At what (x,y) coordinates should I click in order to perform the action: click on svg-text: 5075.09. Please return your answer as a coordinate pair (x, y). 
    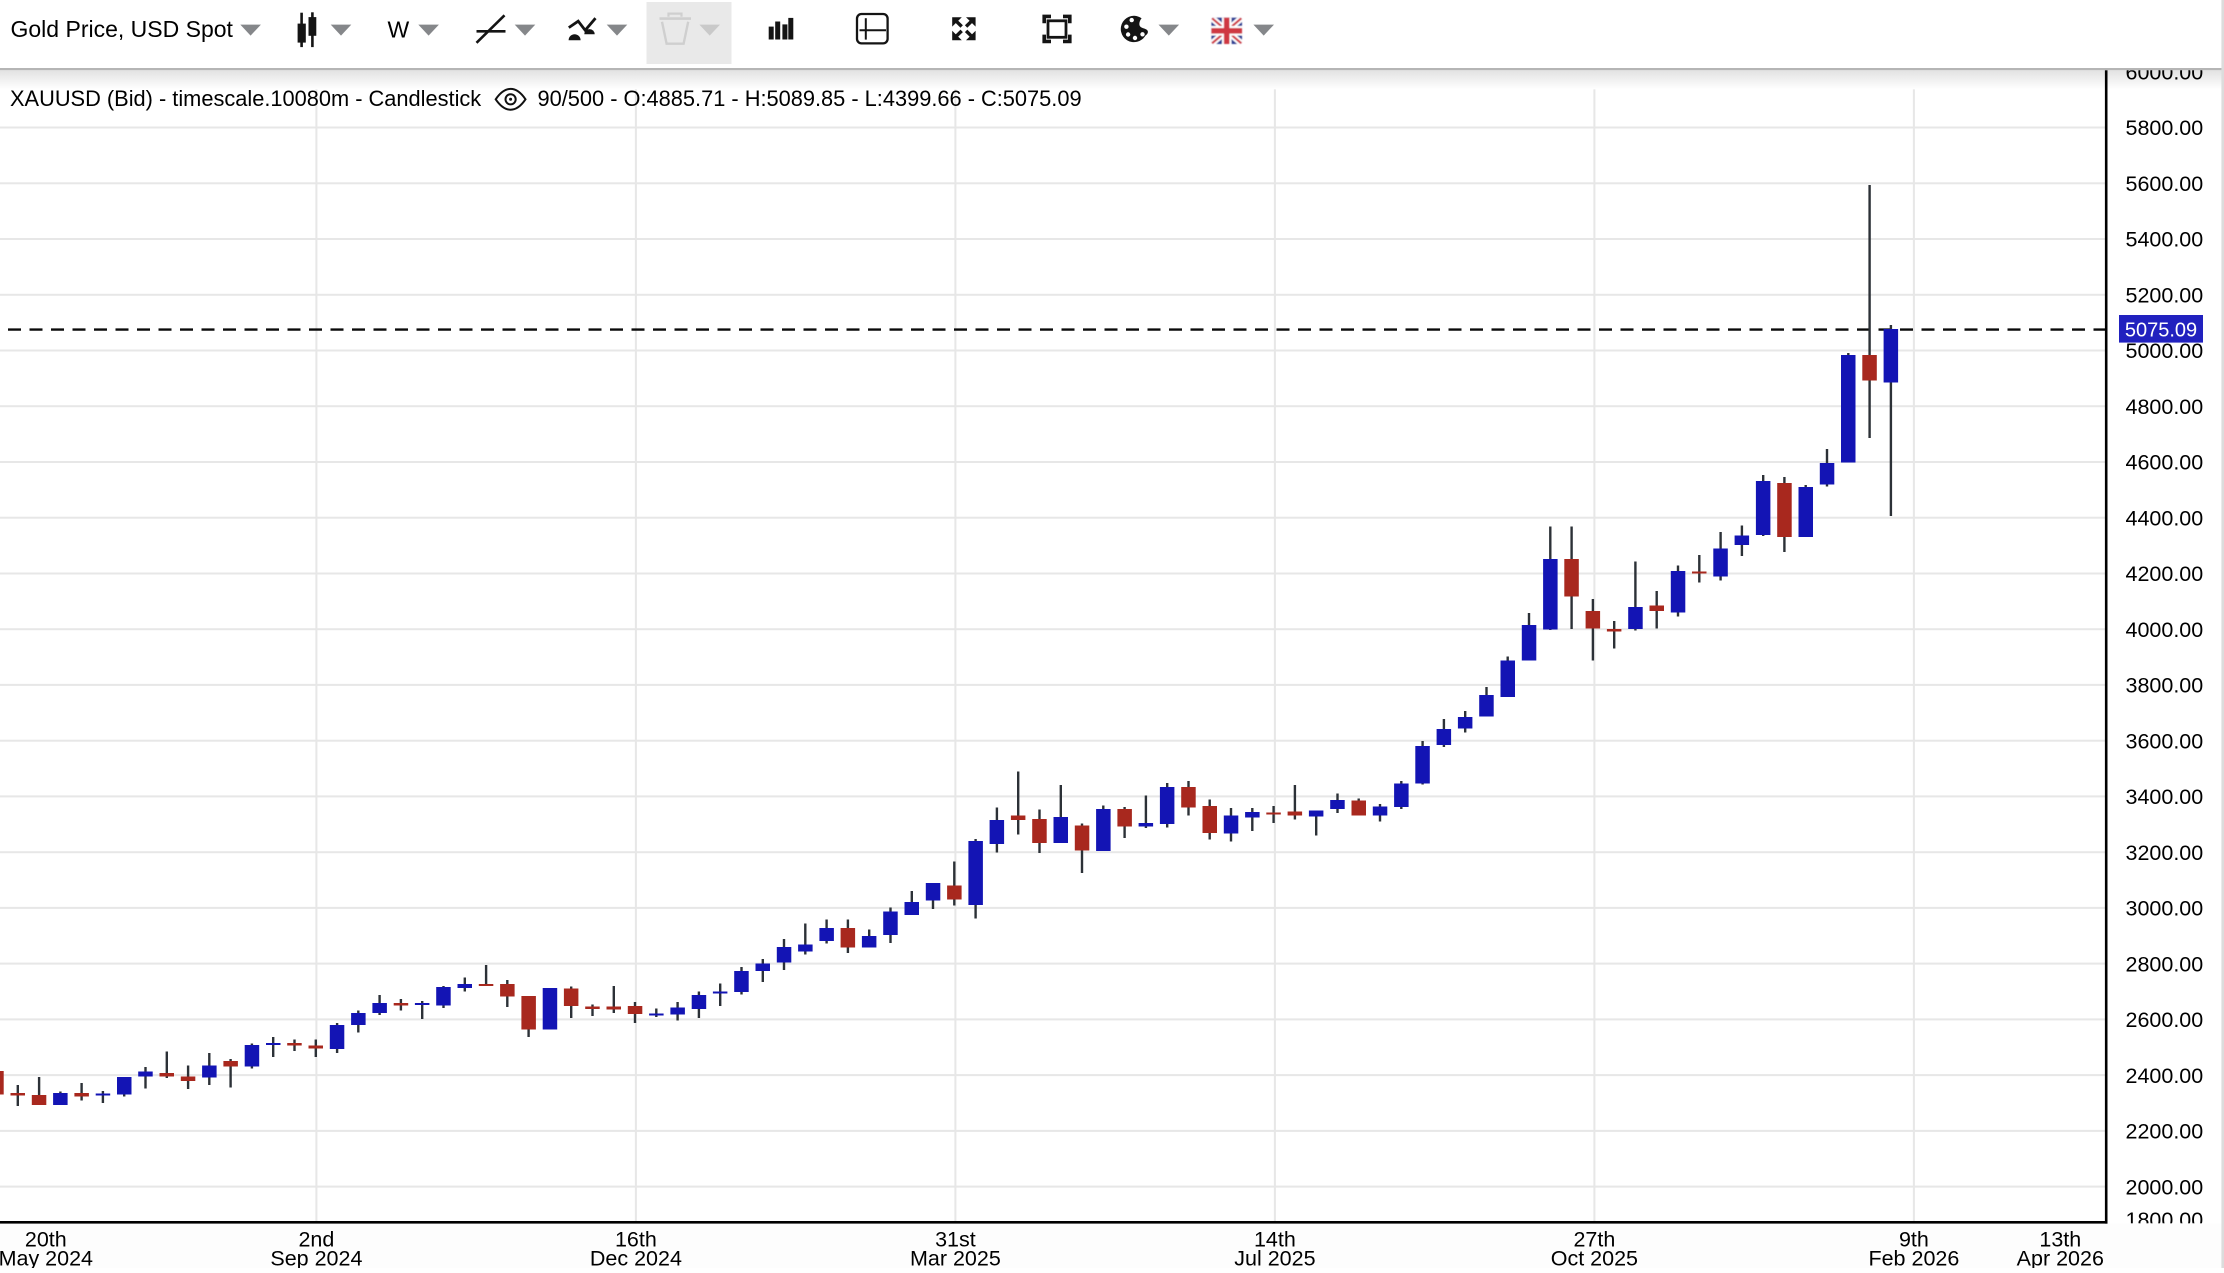
    Looking at the image, I should click on (2161, 331).